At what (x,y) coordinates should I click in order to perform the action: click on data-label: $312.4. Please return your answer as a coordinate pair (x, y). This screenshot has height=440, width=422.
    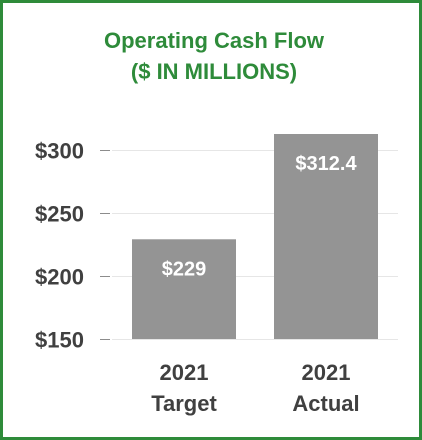
    Looking at the image, I should click on (326, 164).